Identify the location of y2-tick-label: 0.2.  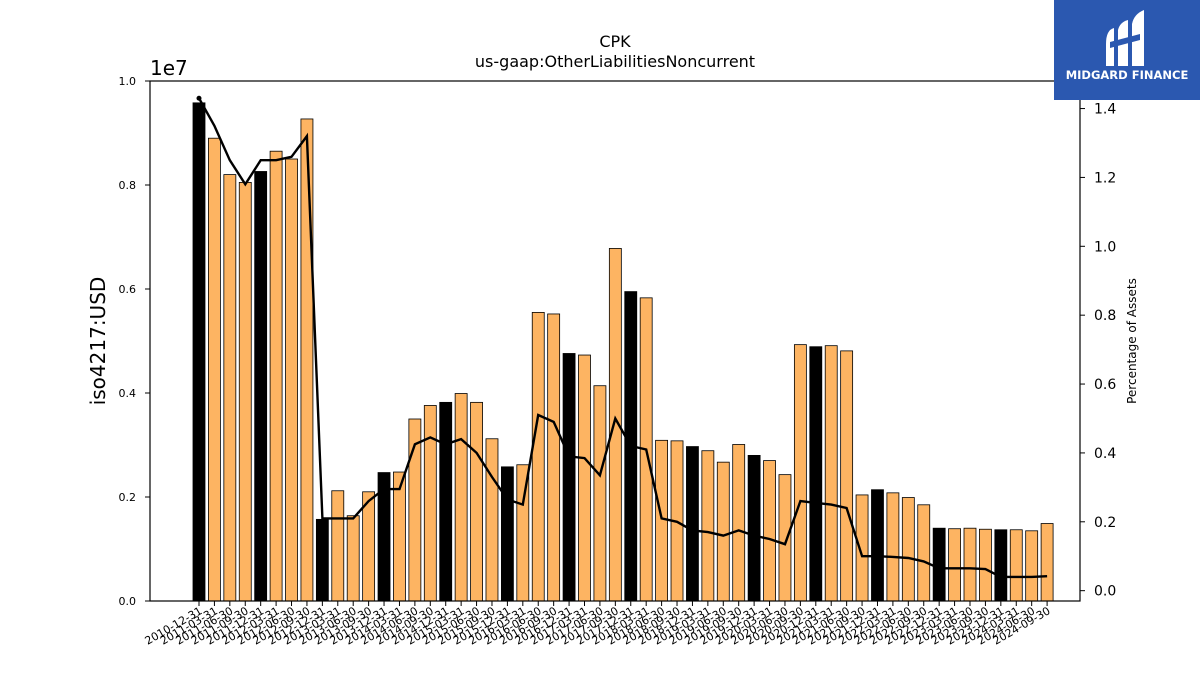
(1105, 523).